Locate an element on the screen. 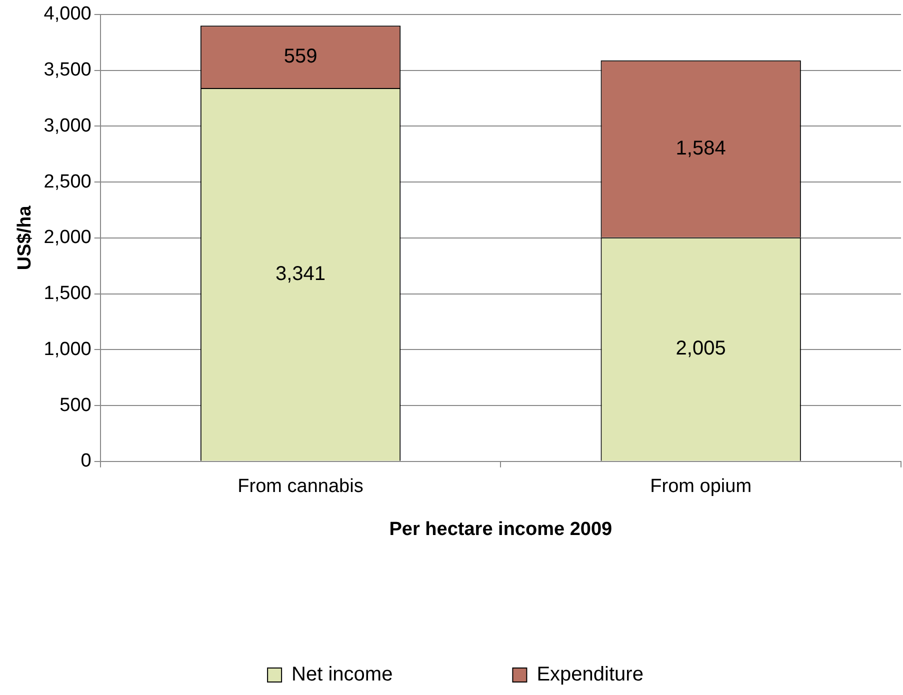  y-tick-label: 3,000 is located at coordinates (68, 125).